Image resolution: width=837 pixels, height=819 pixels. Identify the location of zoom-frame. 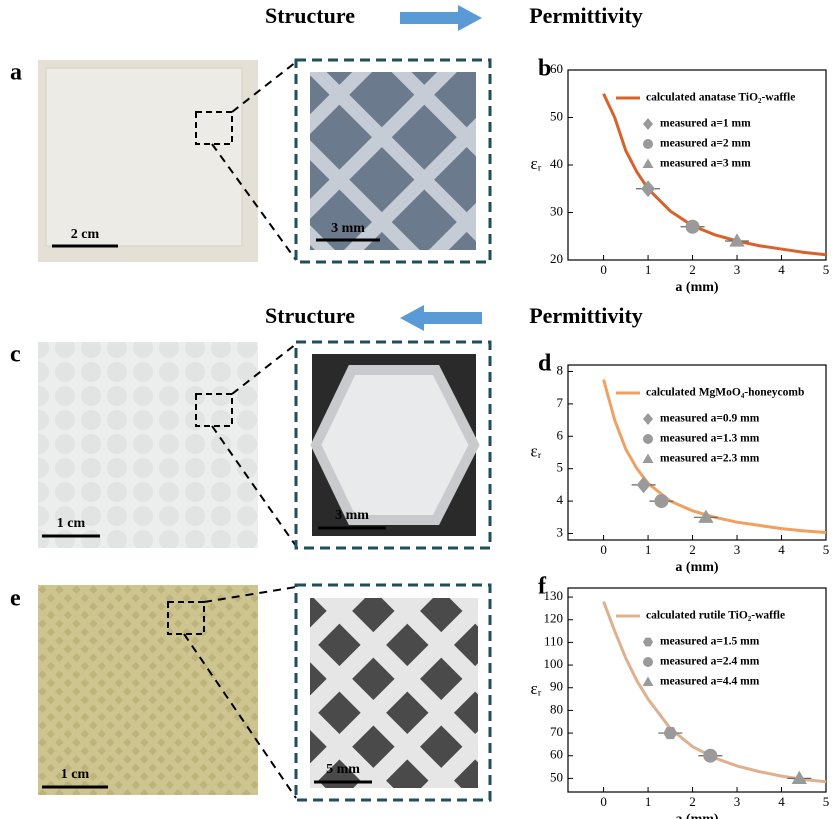
(393, 692).